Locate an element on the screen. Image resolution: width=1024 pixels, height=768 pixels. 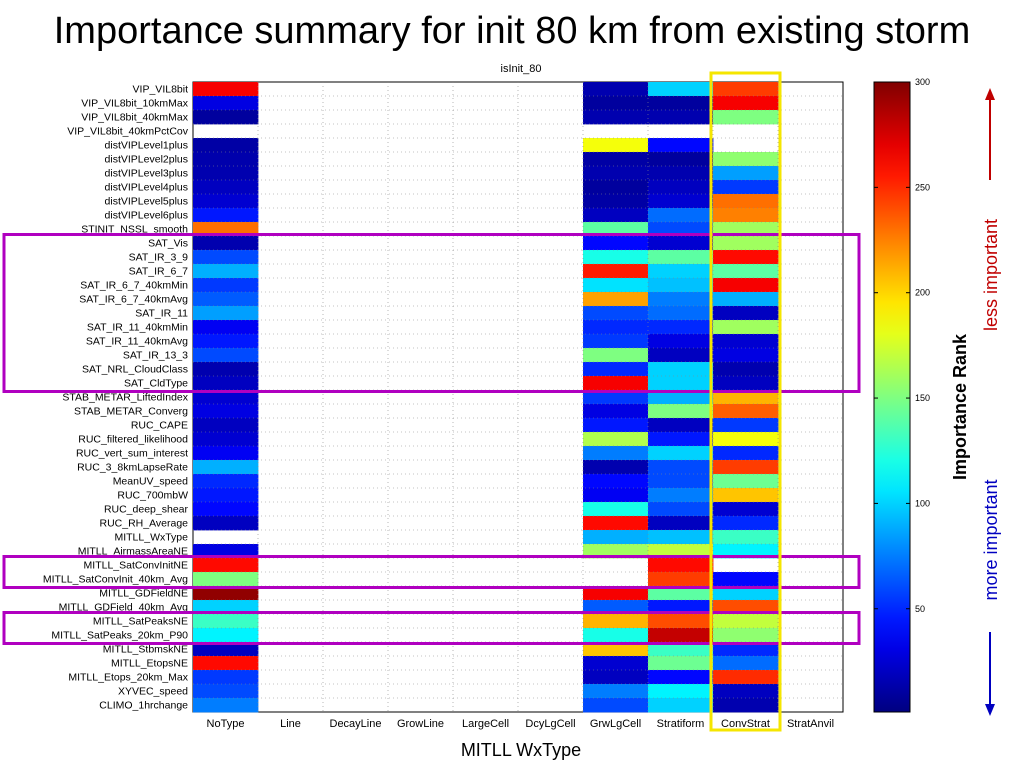
cell-stratiform-ruc-rh-average is located at coordinates (681, 523).